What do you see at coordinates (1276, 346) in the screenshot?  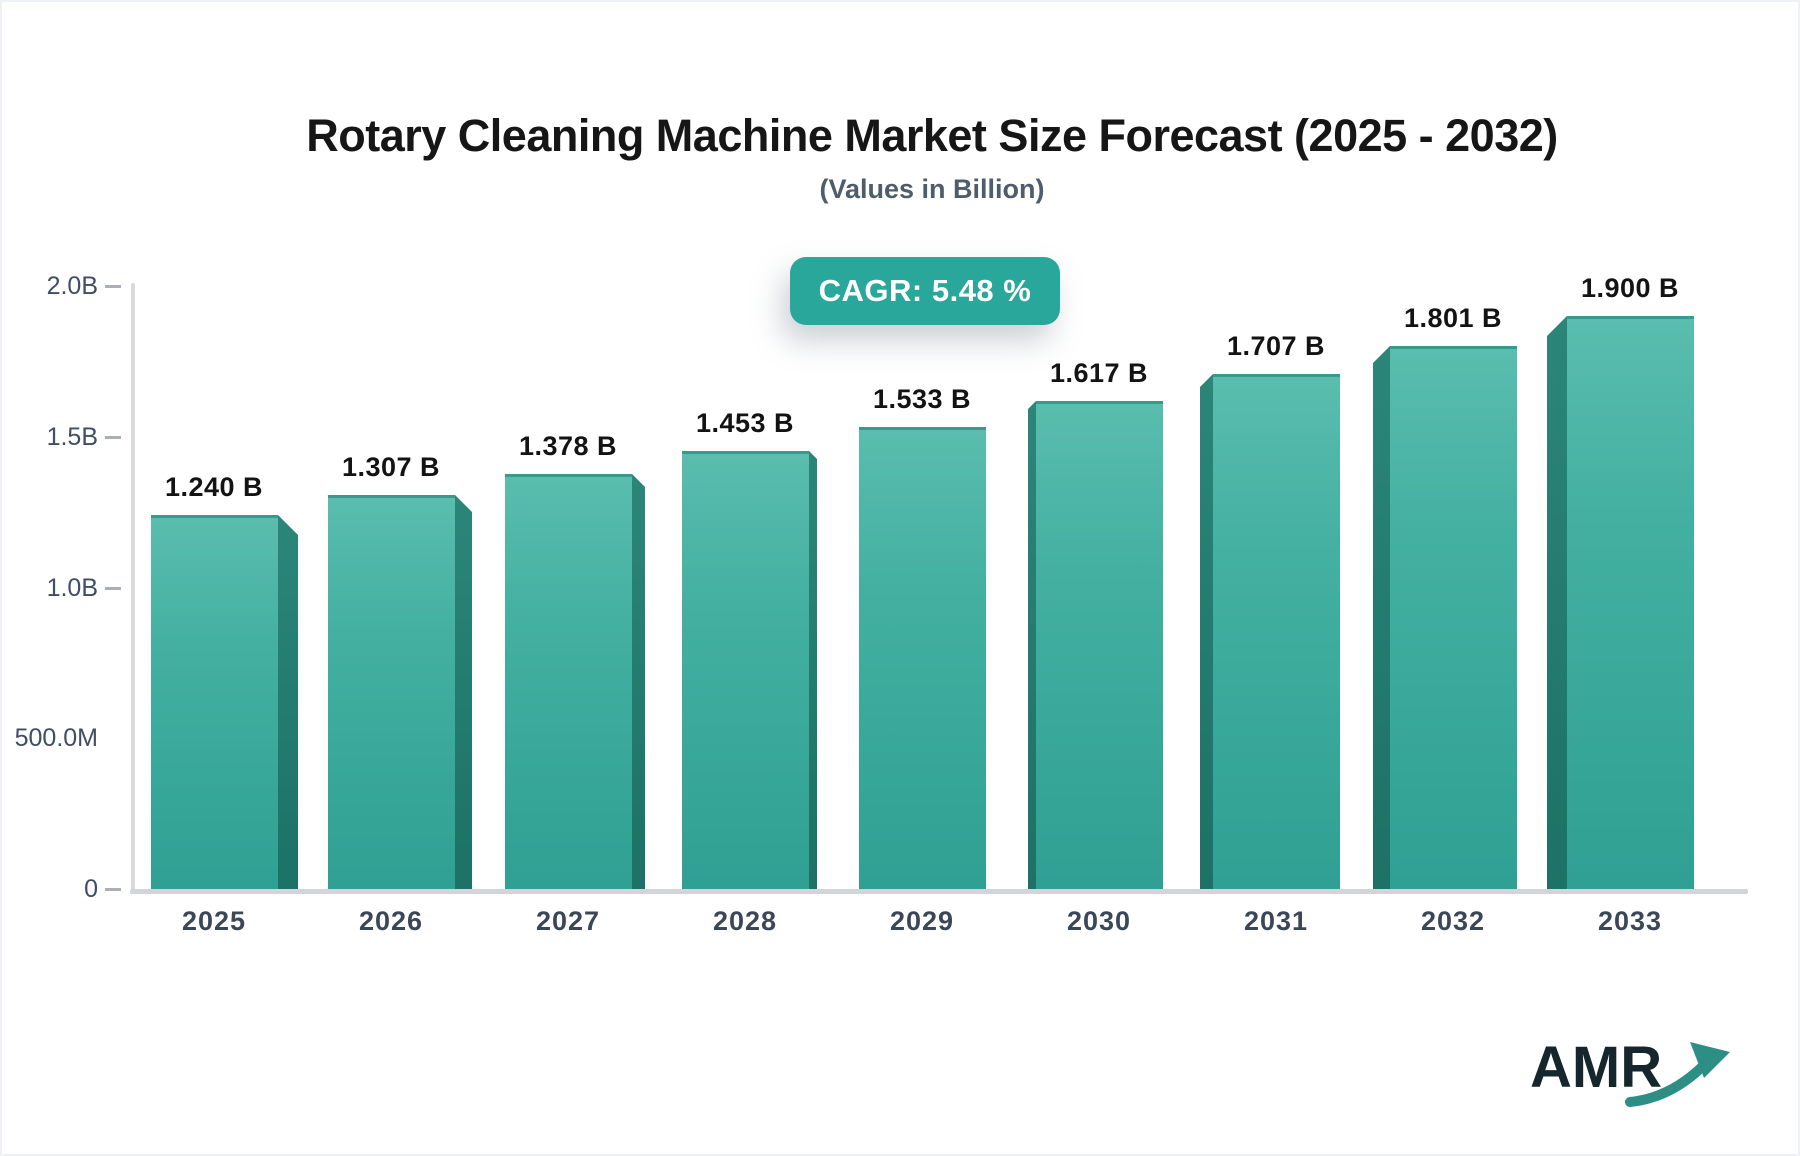 I see `bar-value-label: 1.707 B` at bounding box center [1276, 346].